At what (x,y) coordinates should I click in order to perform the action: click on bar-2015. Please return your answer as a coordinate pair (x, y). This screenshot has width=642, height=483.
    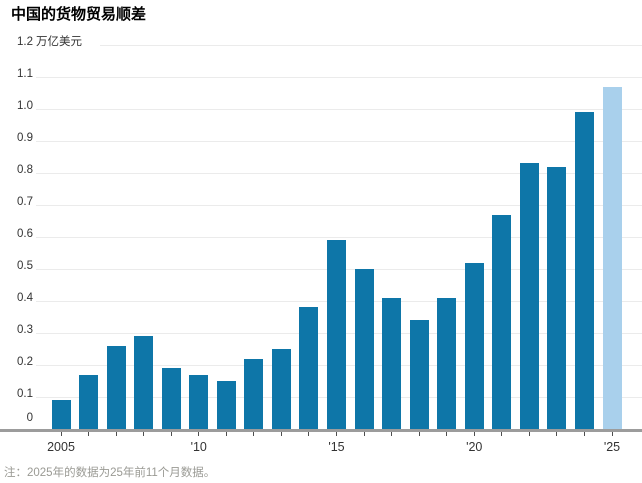
    Looking at the image, I should click on (336, 334).